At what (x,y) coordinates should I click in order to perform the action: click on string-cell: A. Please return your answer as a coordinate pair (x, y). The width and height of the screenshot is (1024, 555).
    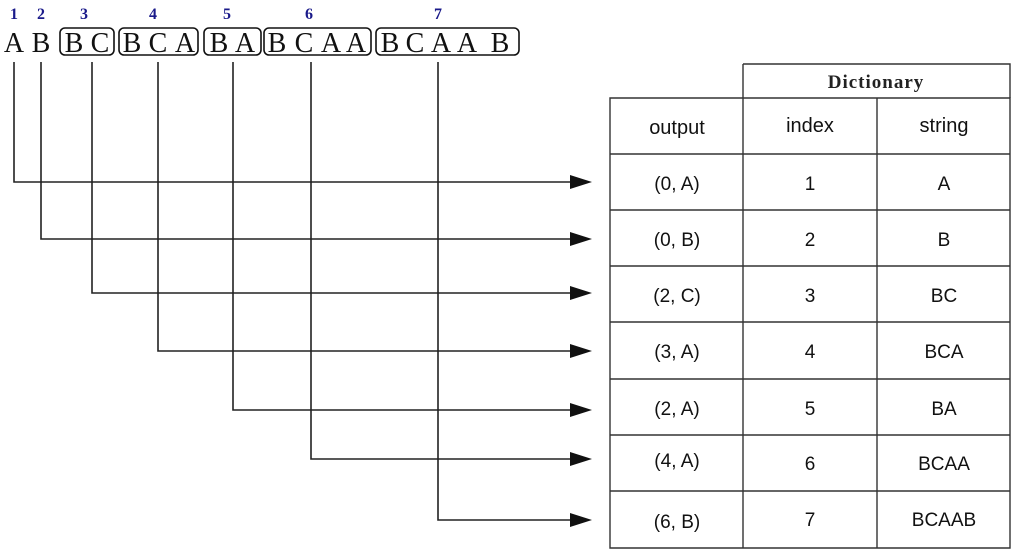
    Looking at the image, I should click on (944, 184).